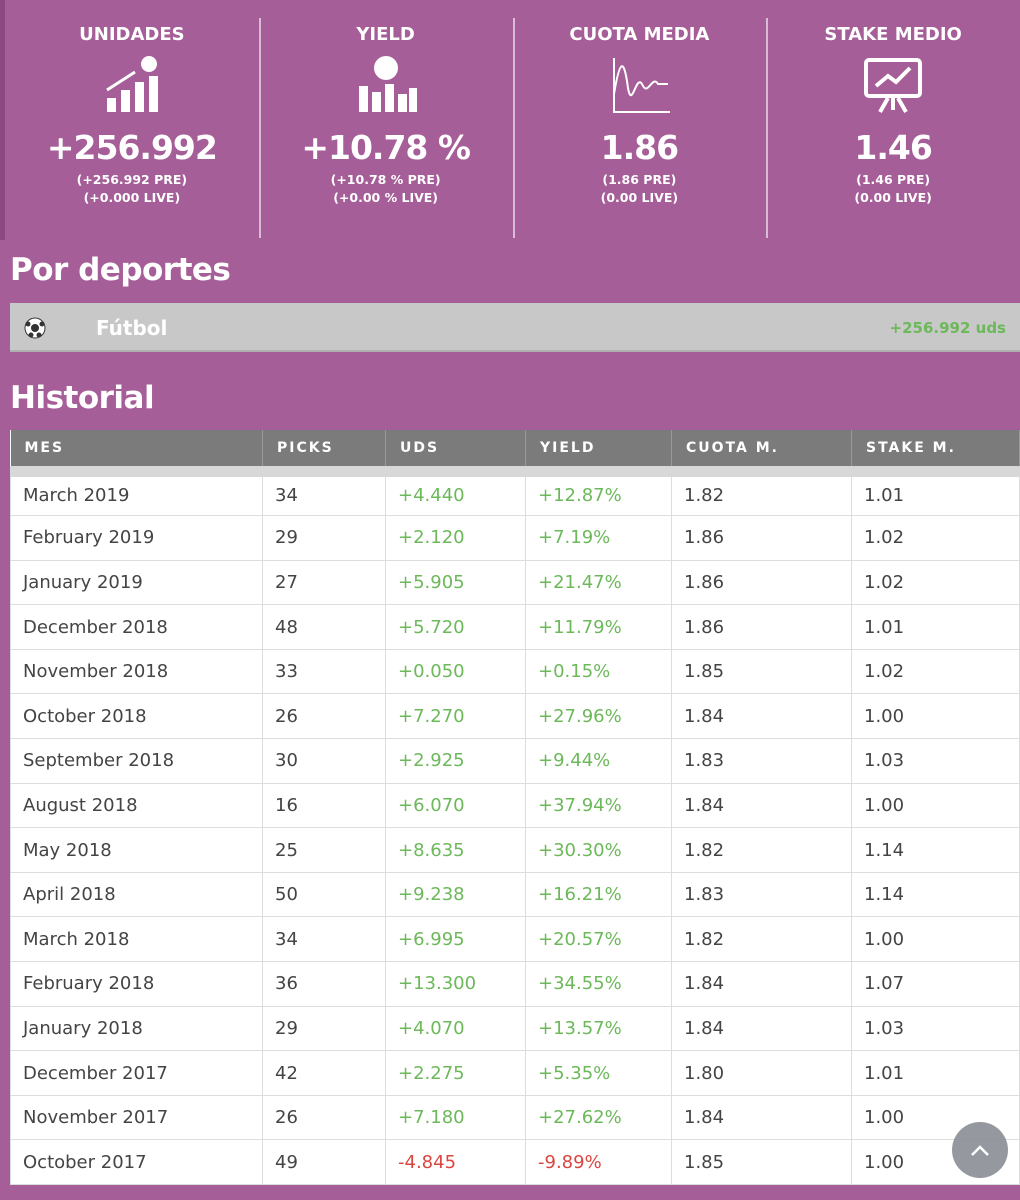 The image size is (1020, 1200). I want to click on table-cell: October 2017, so click(136, 1162).